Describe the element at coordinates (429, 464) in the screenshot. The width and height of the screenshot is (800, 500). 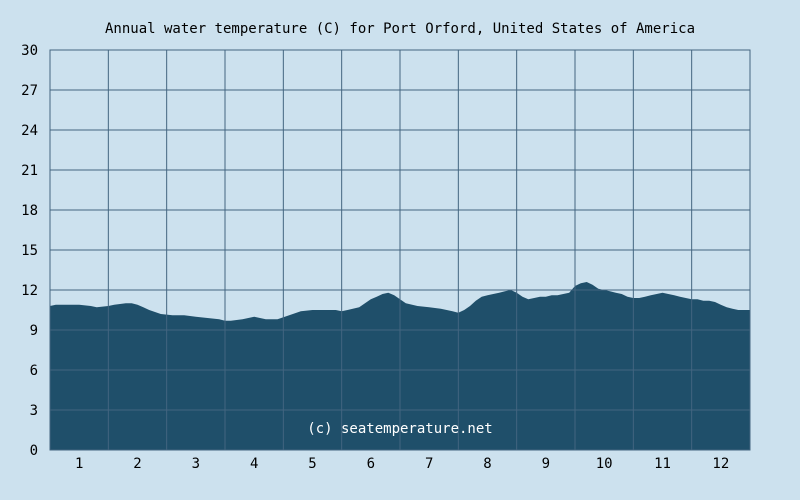
I see `x-tick-label: 7` at that location.